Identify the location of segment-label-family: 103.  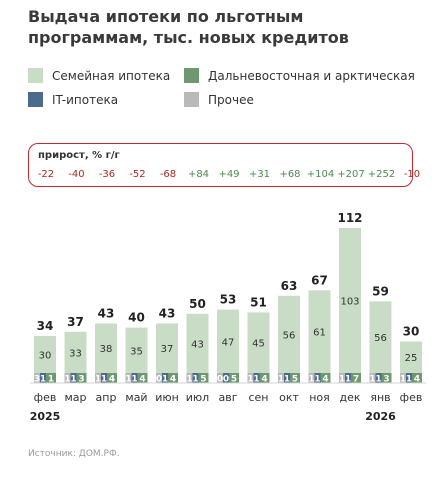
(349, 302).